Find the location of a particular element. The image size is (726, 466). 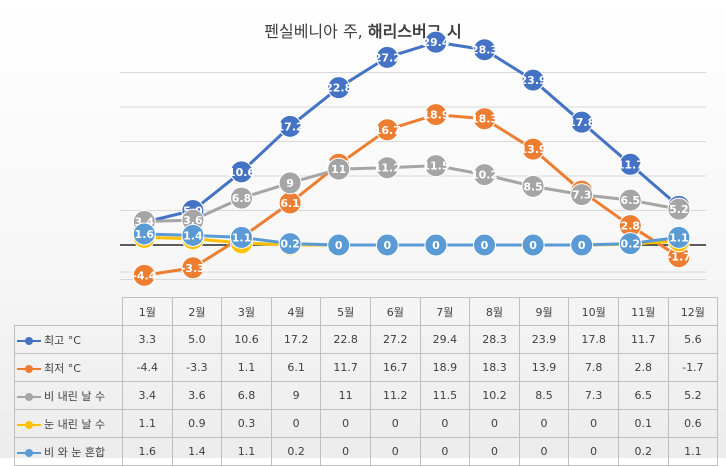

legend-key is located at coordinates (29, 453).